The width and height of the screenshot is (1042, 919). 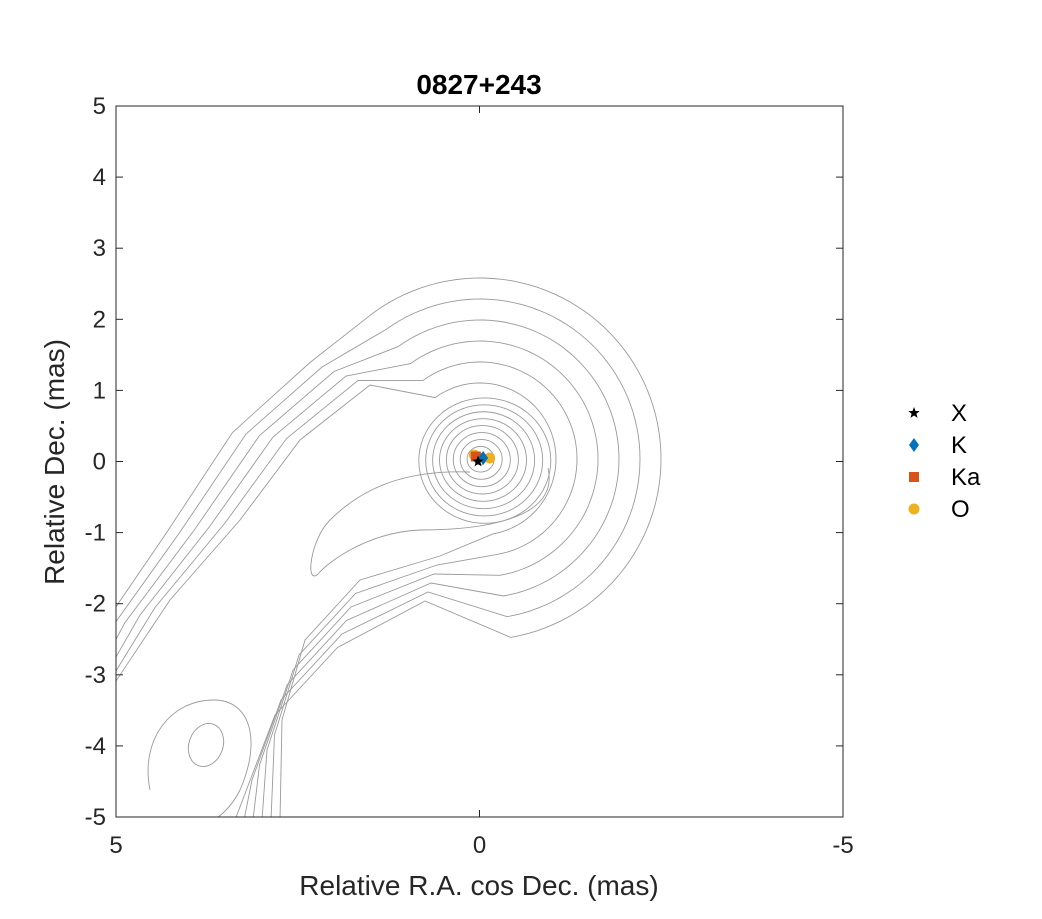 What do you see at coordinates (99, 106) in the screenshot?
I see `y-tick-label: 5` at bounding box center [99, 106].